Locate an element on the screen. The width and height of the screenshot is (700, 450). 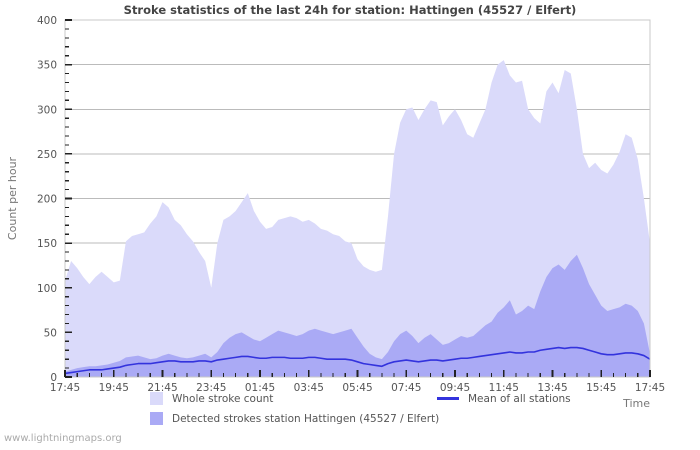
svg-text: 250 is located at coordinates (47, 155).